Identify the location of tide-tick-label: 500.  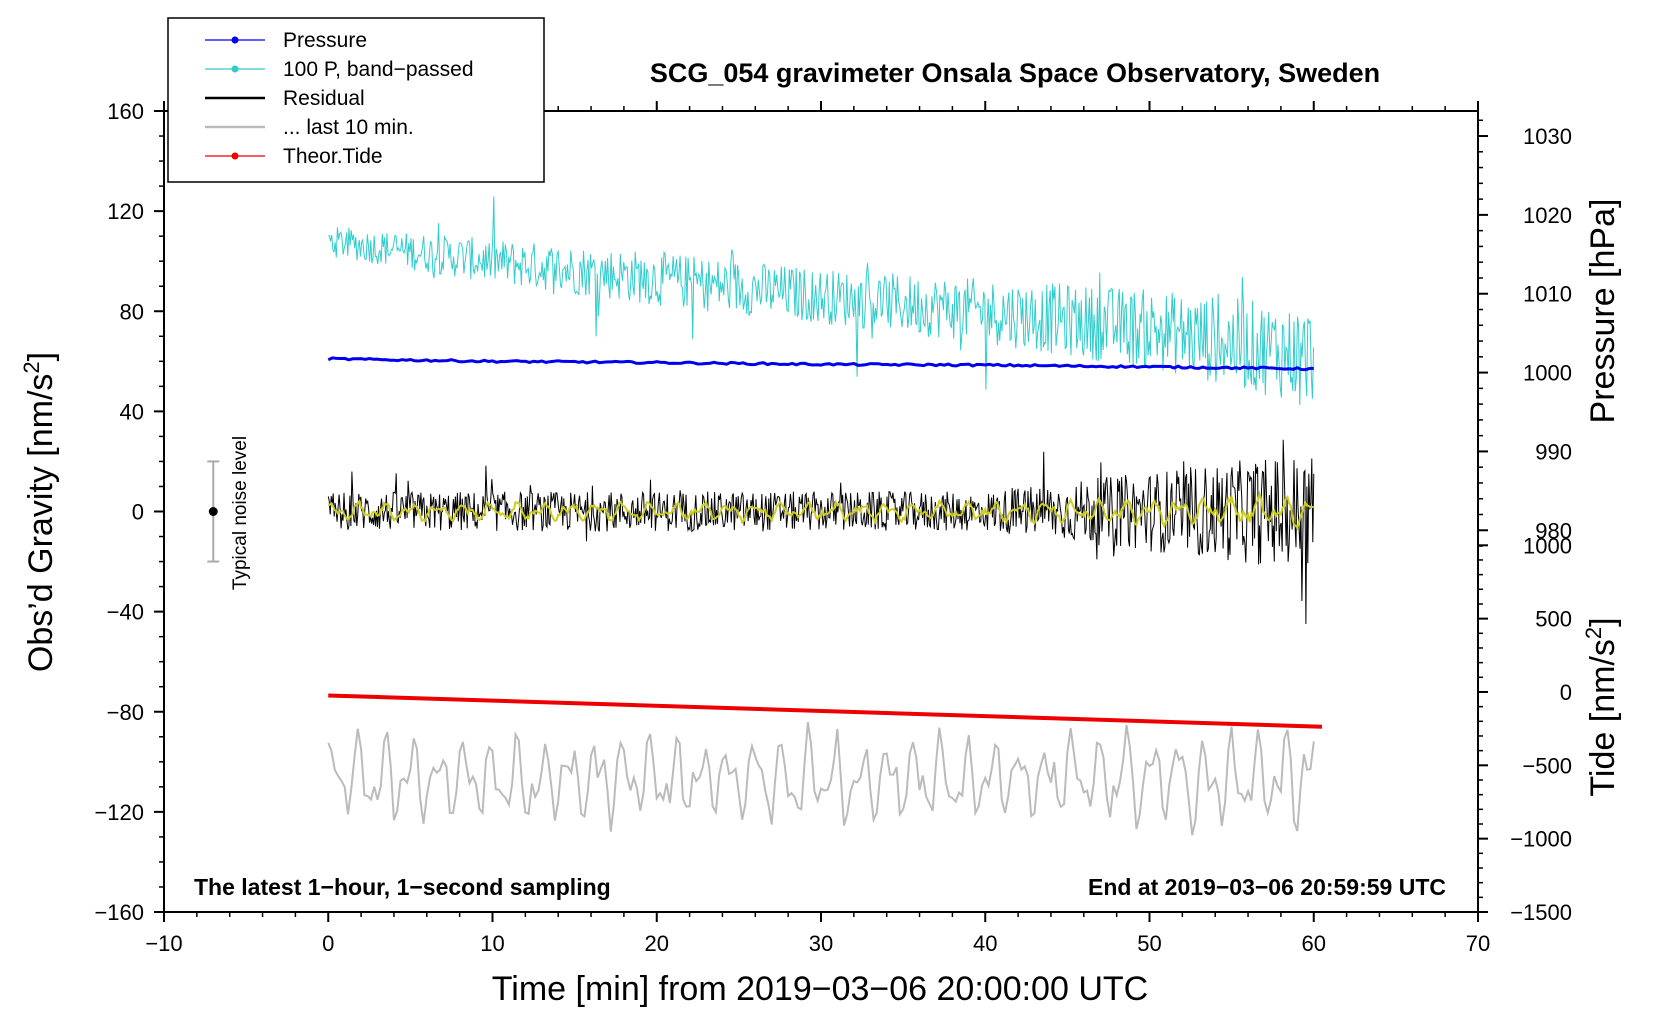
(1553, 619).